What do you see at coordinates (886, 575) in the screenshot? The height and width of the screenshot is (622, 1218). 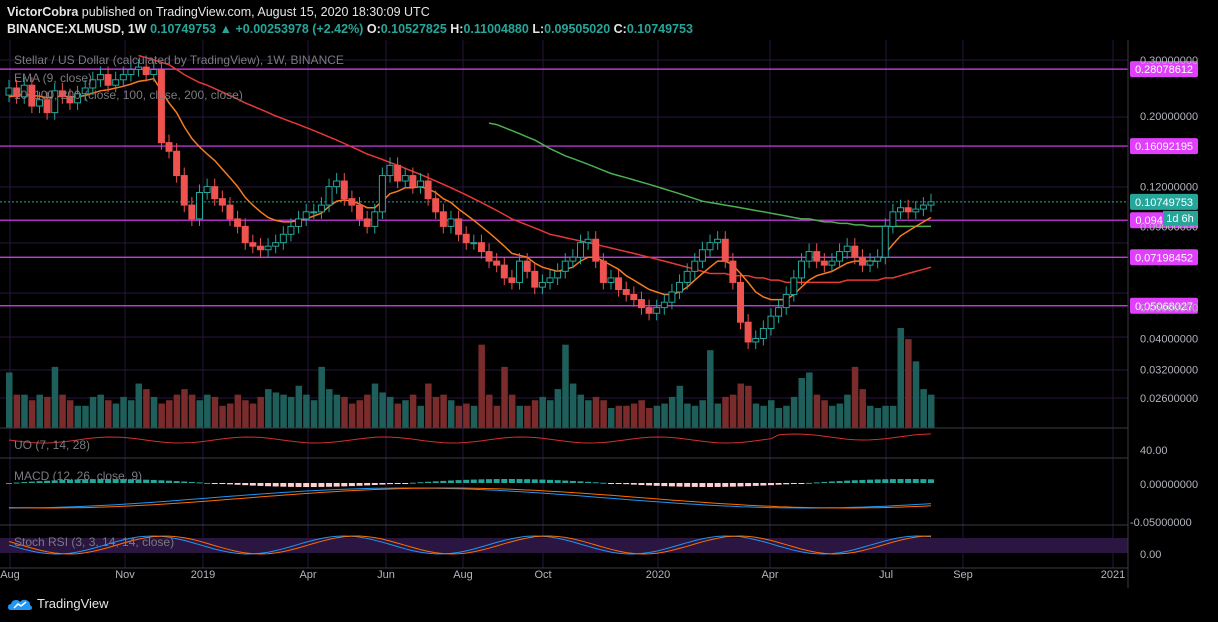 I see `time-tick-label: Jul` at bounding box center [886, 575].